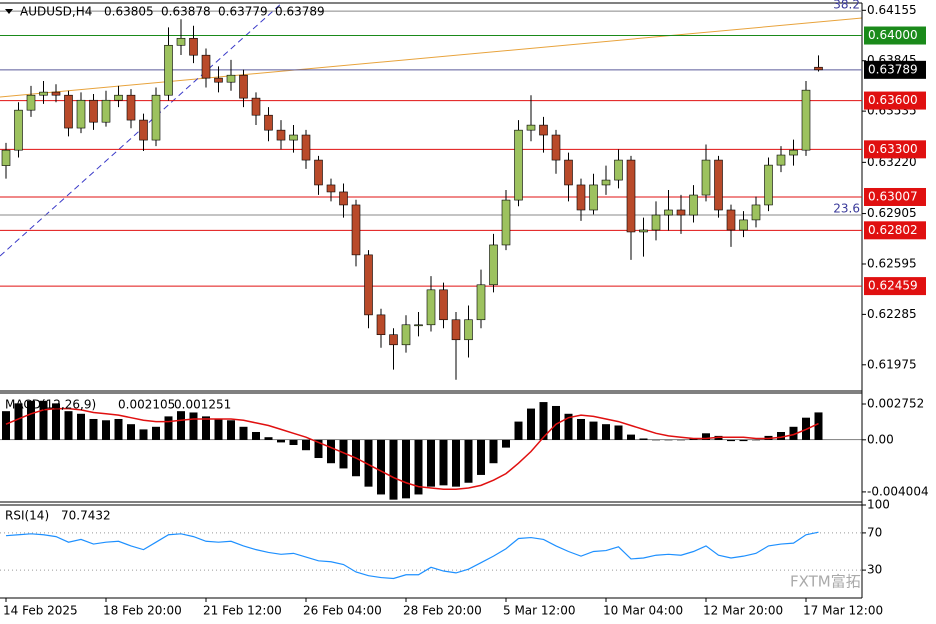  Describe the element at coordinates (643, 611) in the screenshot. I see `x-tick-label: 10 Mar 04:00` at that location.